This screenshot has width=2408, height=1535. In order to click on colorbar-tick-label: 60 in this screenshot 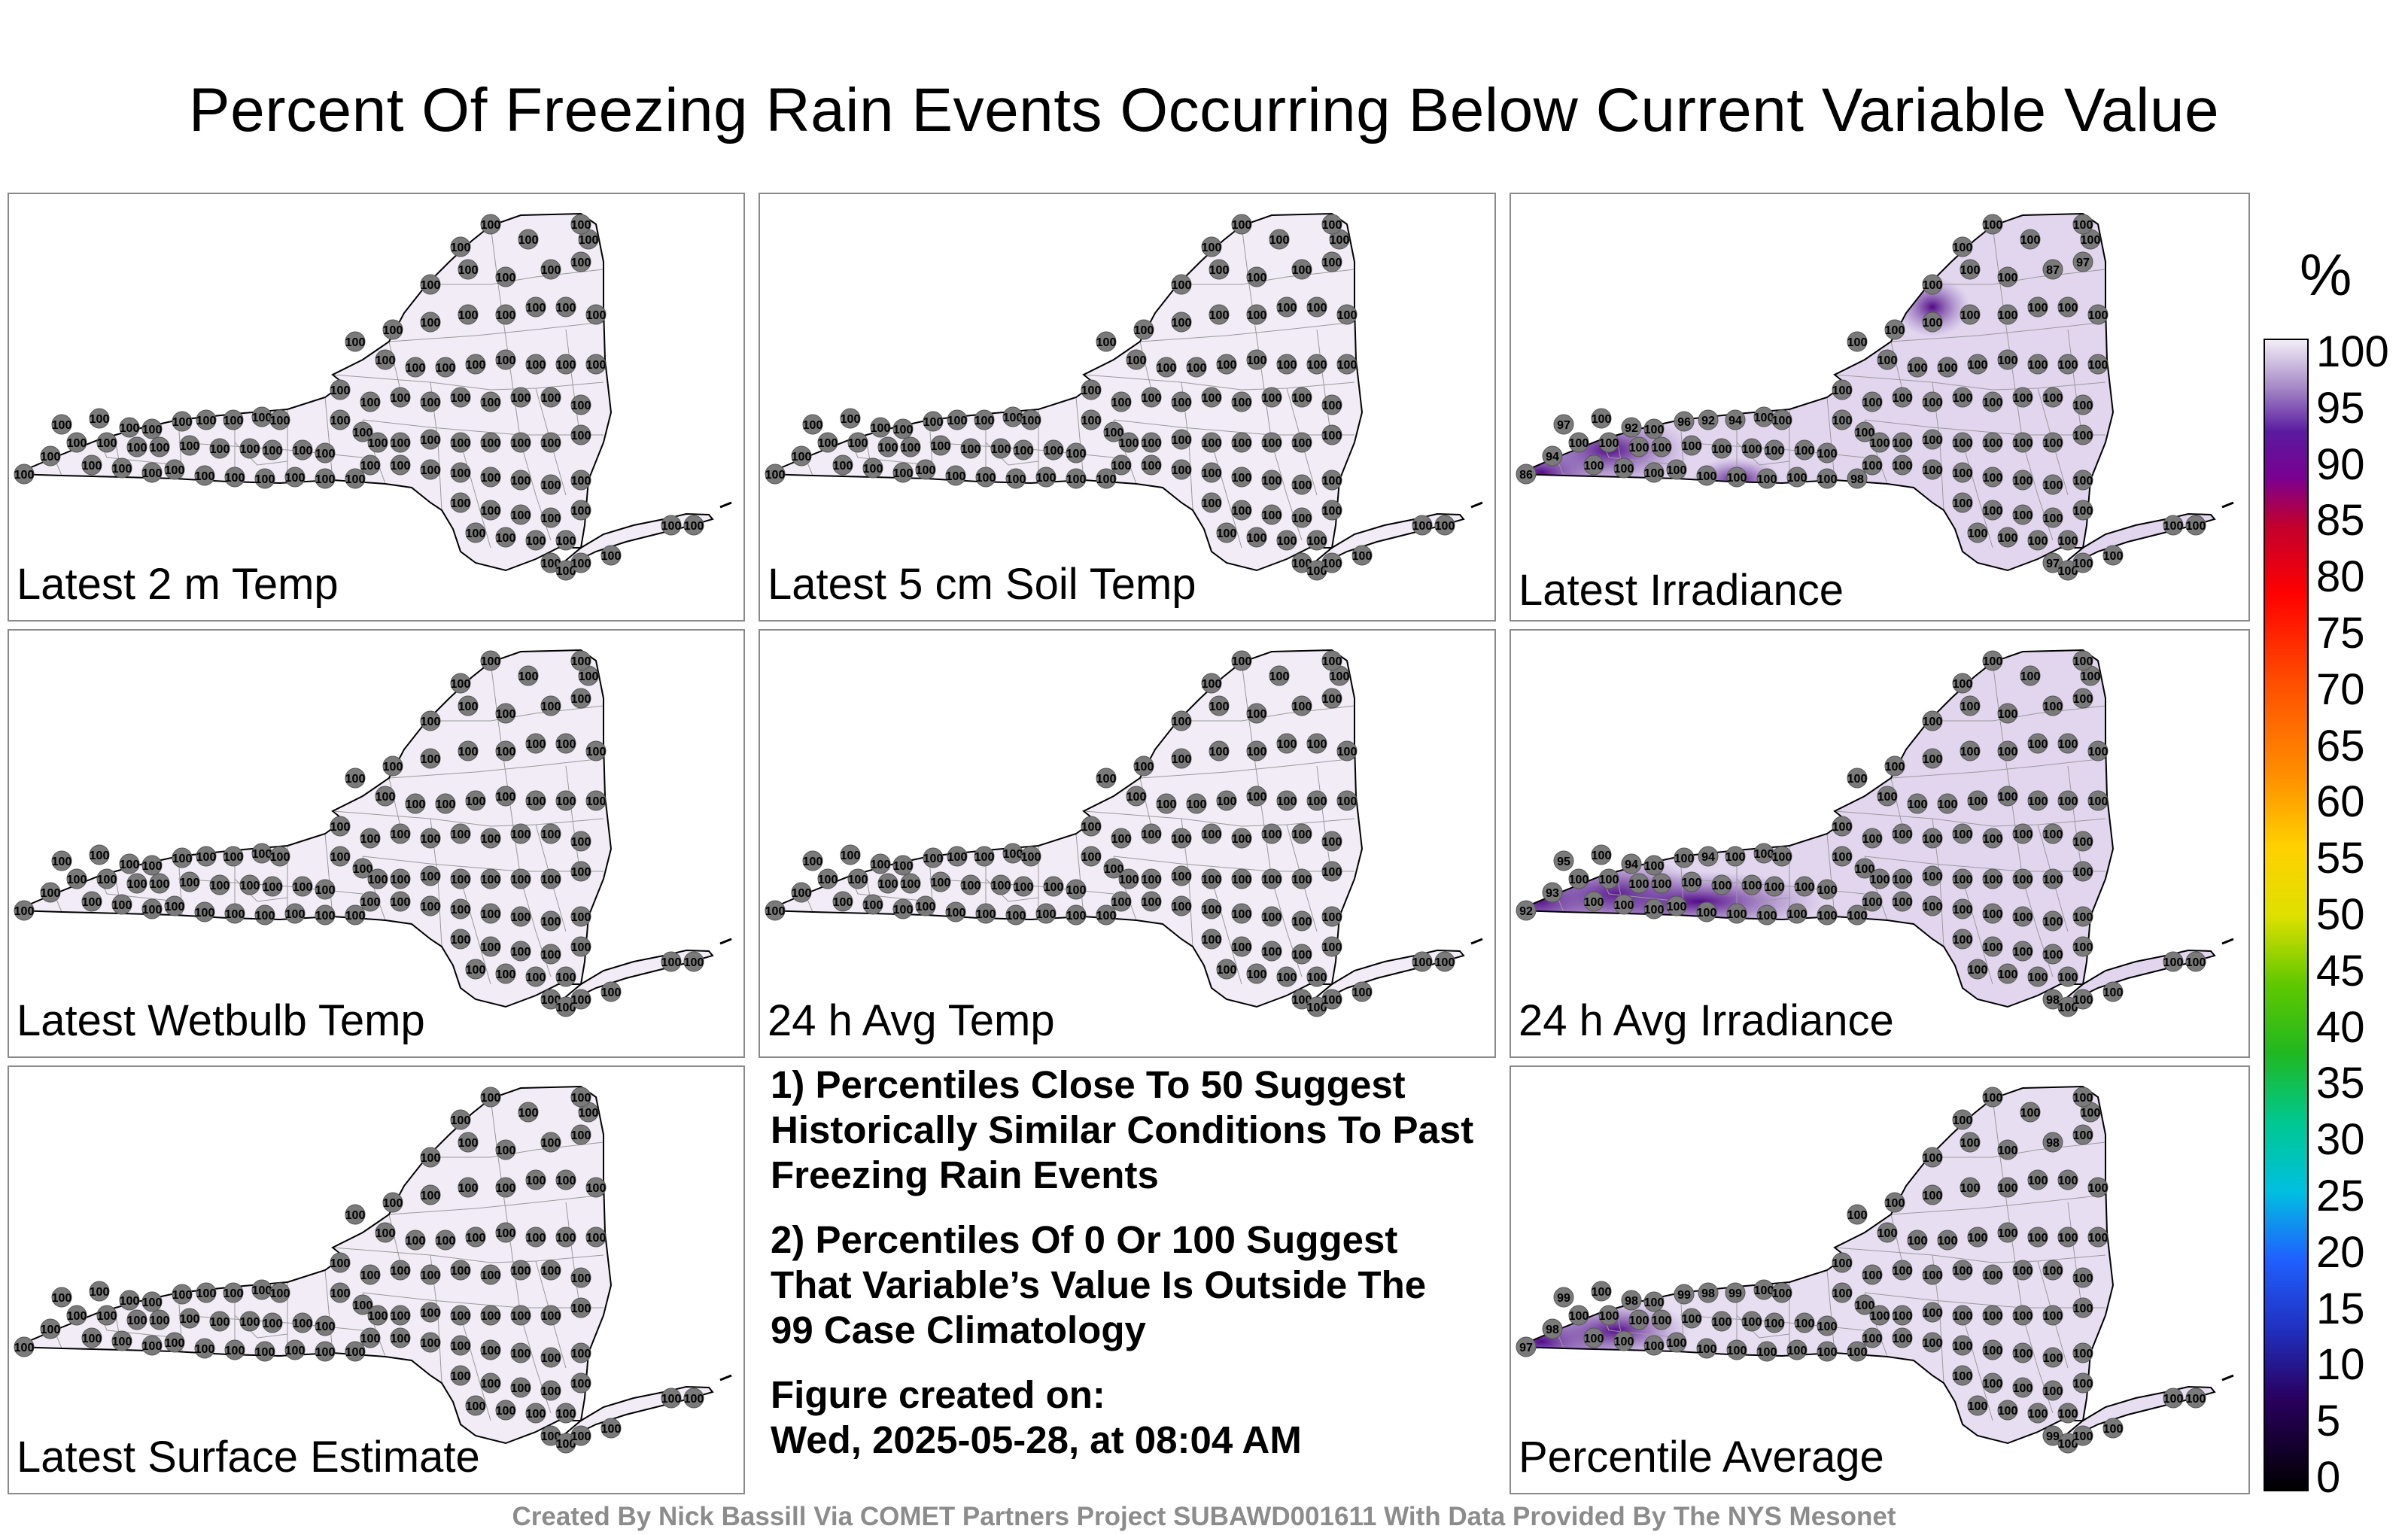, I will do `click(2340, 802)`.